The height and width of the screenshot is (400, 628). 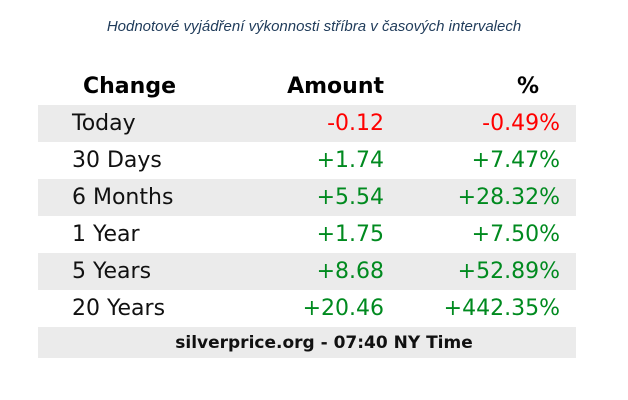 I want to click on table-footer: silverprice.org - 07:40 NY Time, so click(x=307, y=342).